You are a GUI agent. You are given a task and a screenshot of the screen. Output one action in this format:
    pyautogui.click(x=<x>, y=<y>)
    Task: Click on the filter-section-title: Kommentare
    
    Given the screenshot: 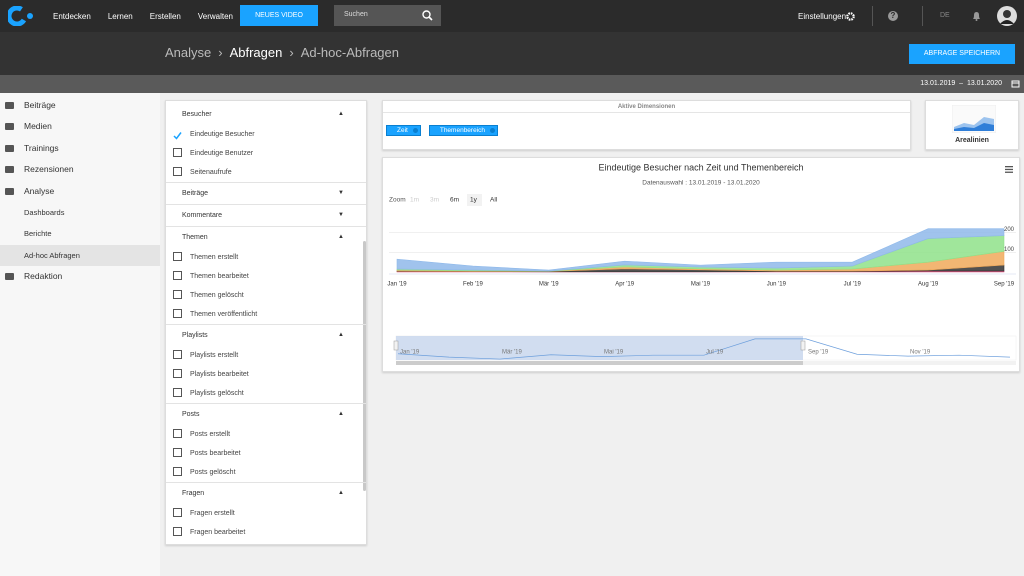 What is the action you would take?
    pyautogui.click(x=202, y=215)
    